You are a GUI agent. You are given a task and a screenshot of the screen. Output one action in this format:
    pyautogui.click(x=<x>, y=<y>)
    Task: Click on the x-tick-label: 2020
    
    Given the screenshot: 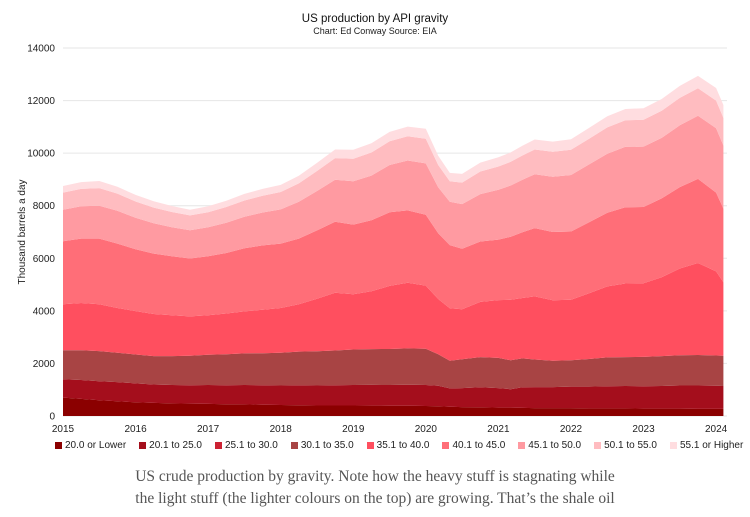 What is the action you would take?
    pyautogui.click(x=426, y=429)
    